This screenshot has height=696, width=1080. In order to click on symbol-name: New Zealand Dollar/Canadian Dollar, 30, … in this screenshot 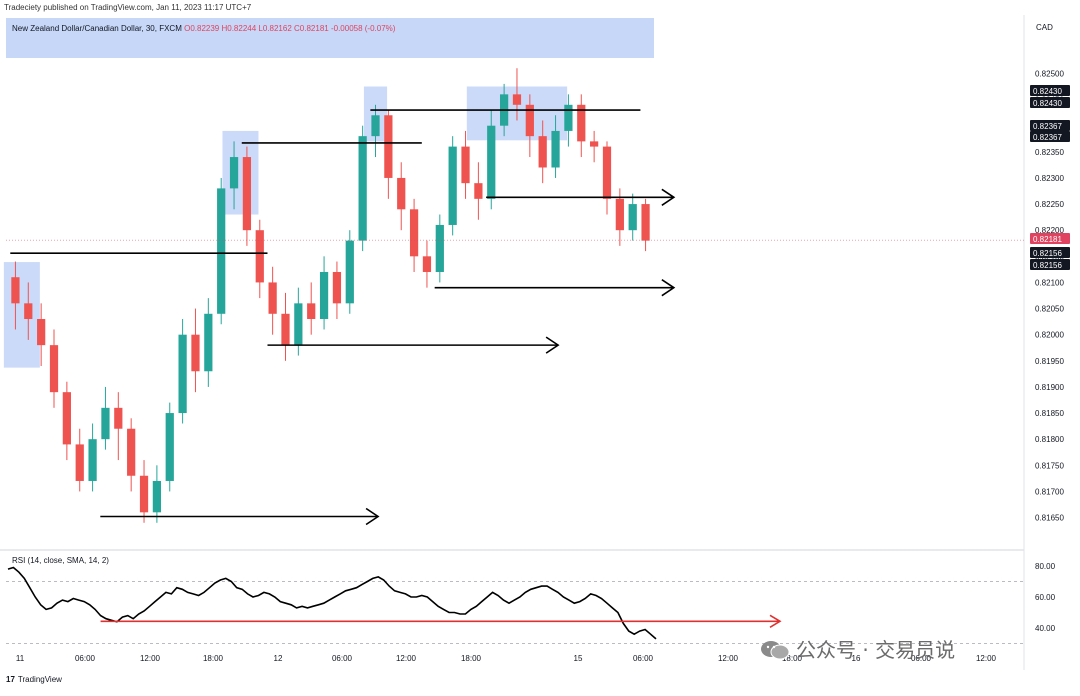, I will do `click(97, 28)`.